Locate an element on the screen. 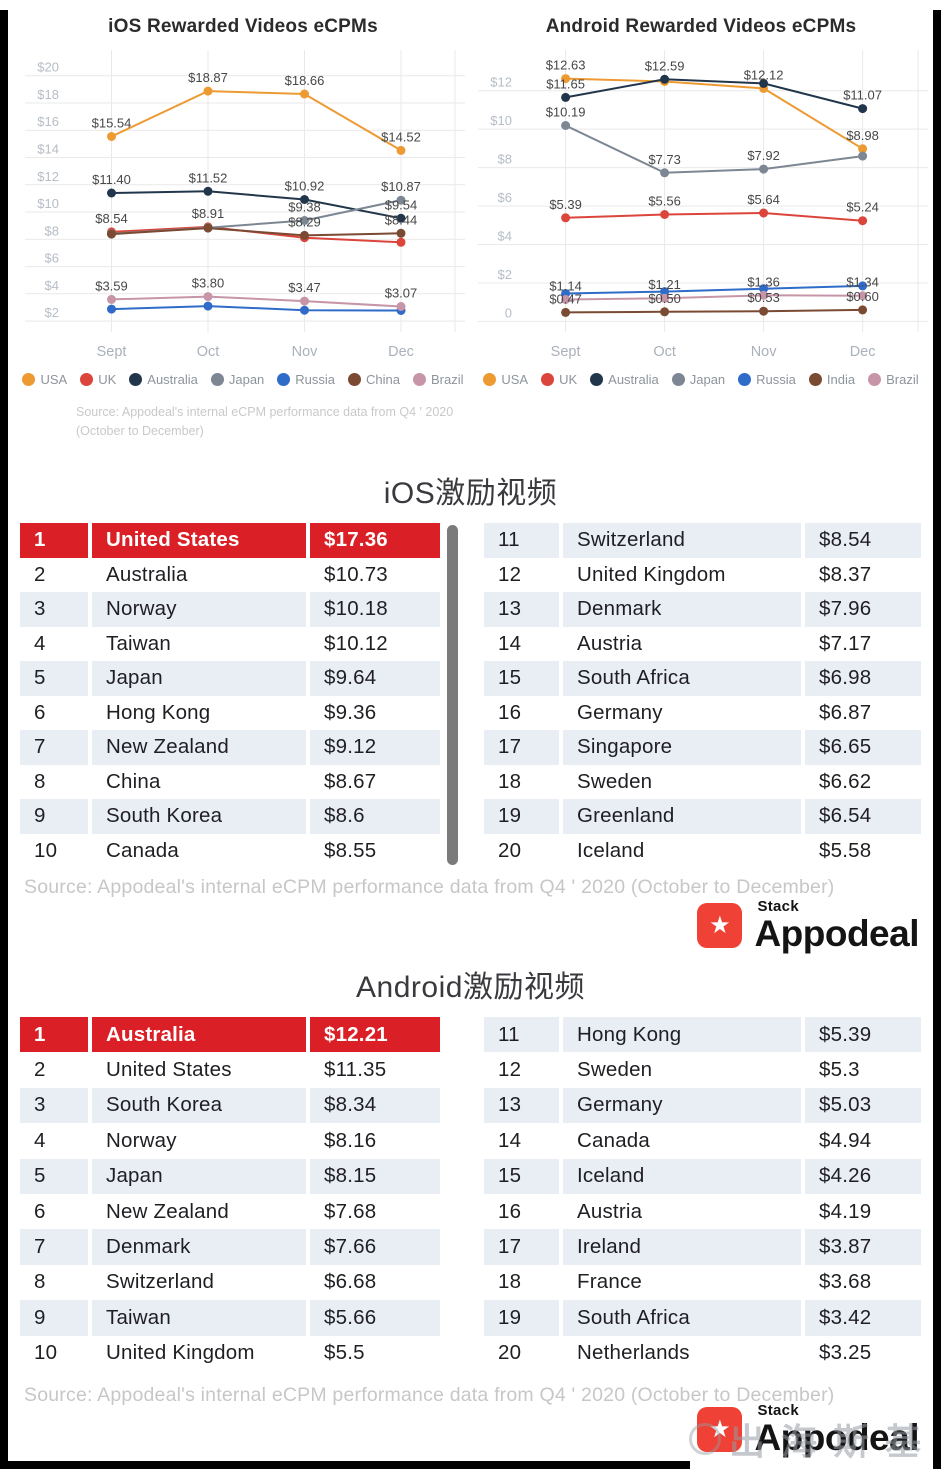 The image size is (941, 1469). table-row: 11 Switzerland $8.54 is located at coordinates (702, 540).